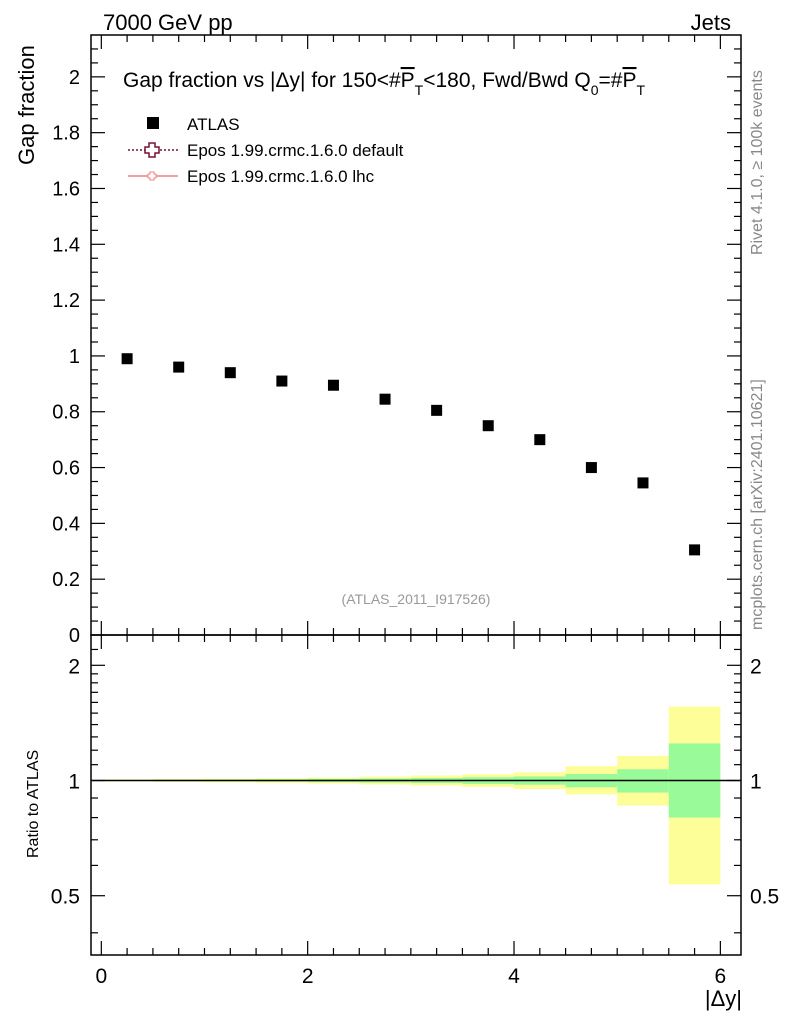 This screenshot has height=1024, width=786. Describe the element at coordinates (33, 804) in the screenshot. I see `ratio-y-axis-title: Ratio to ATLAS` at that location.